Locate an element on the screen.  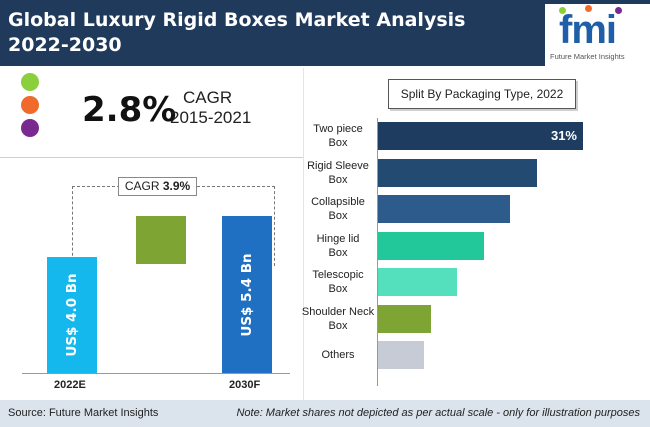
year-label-end: 2030F is located at coordinates (245, 385).